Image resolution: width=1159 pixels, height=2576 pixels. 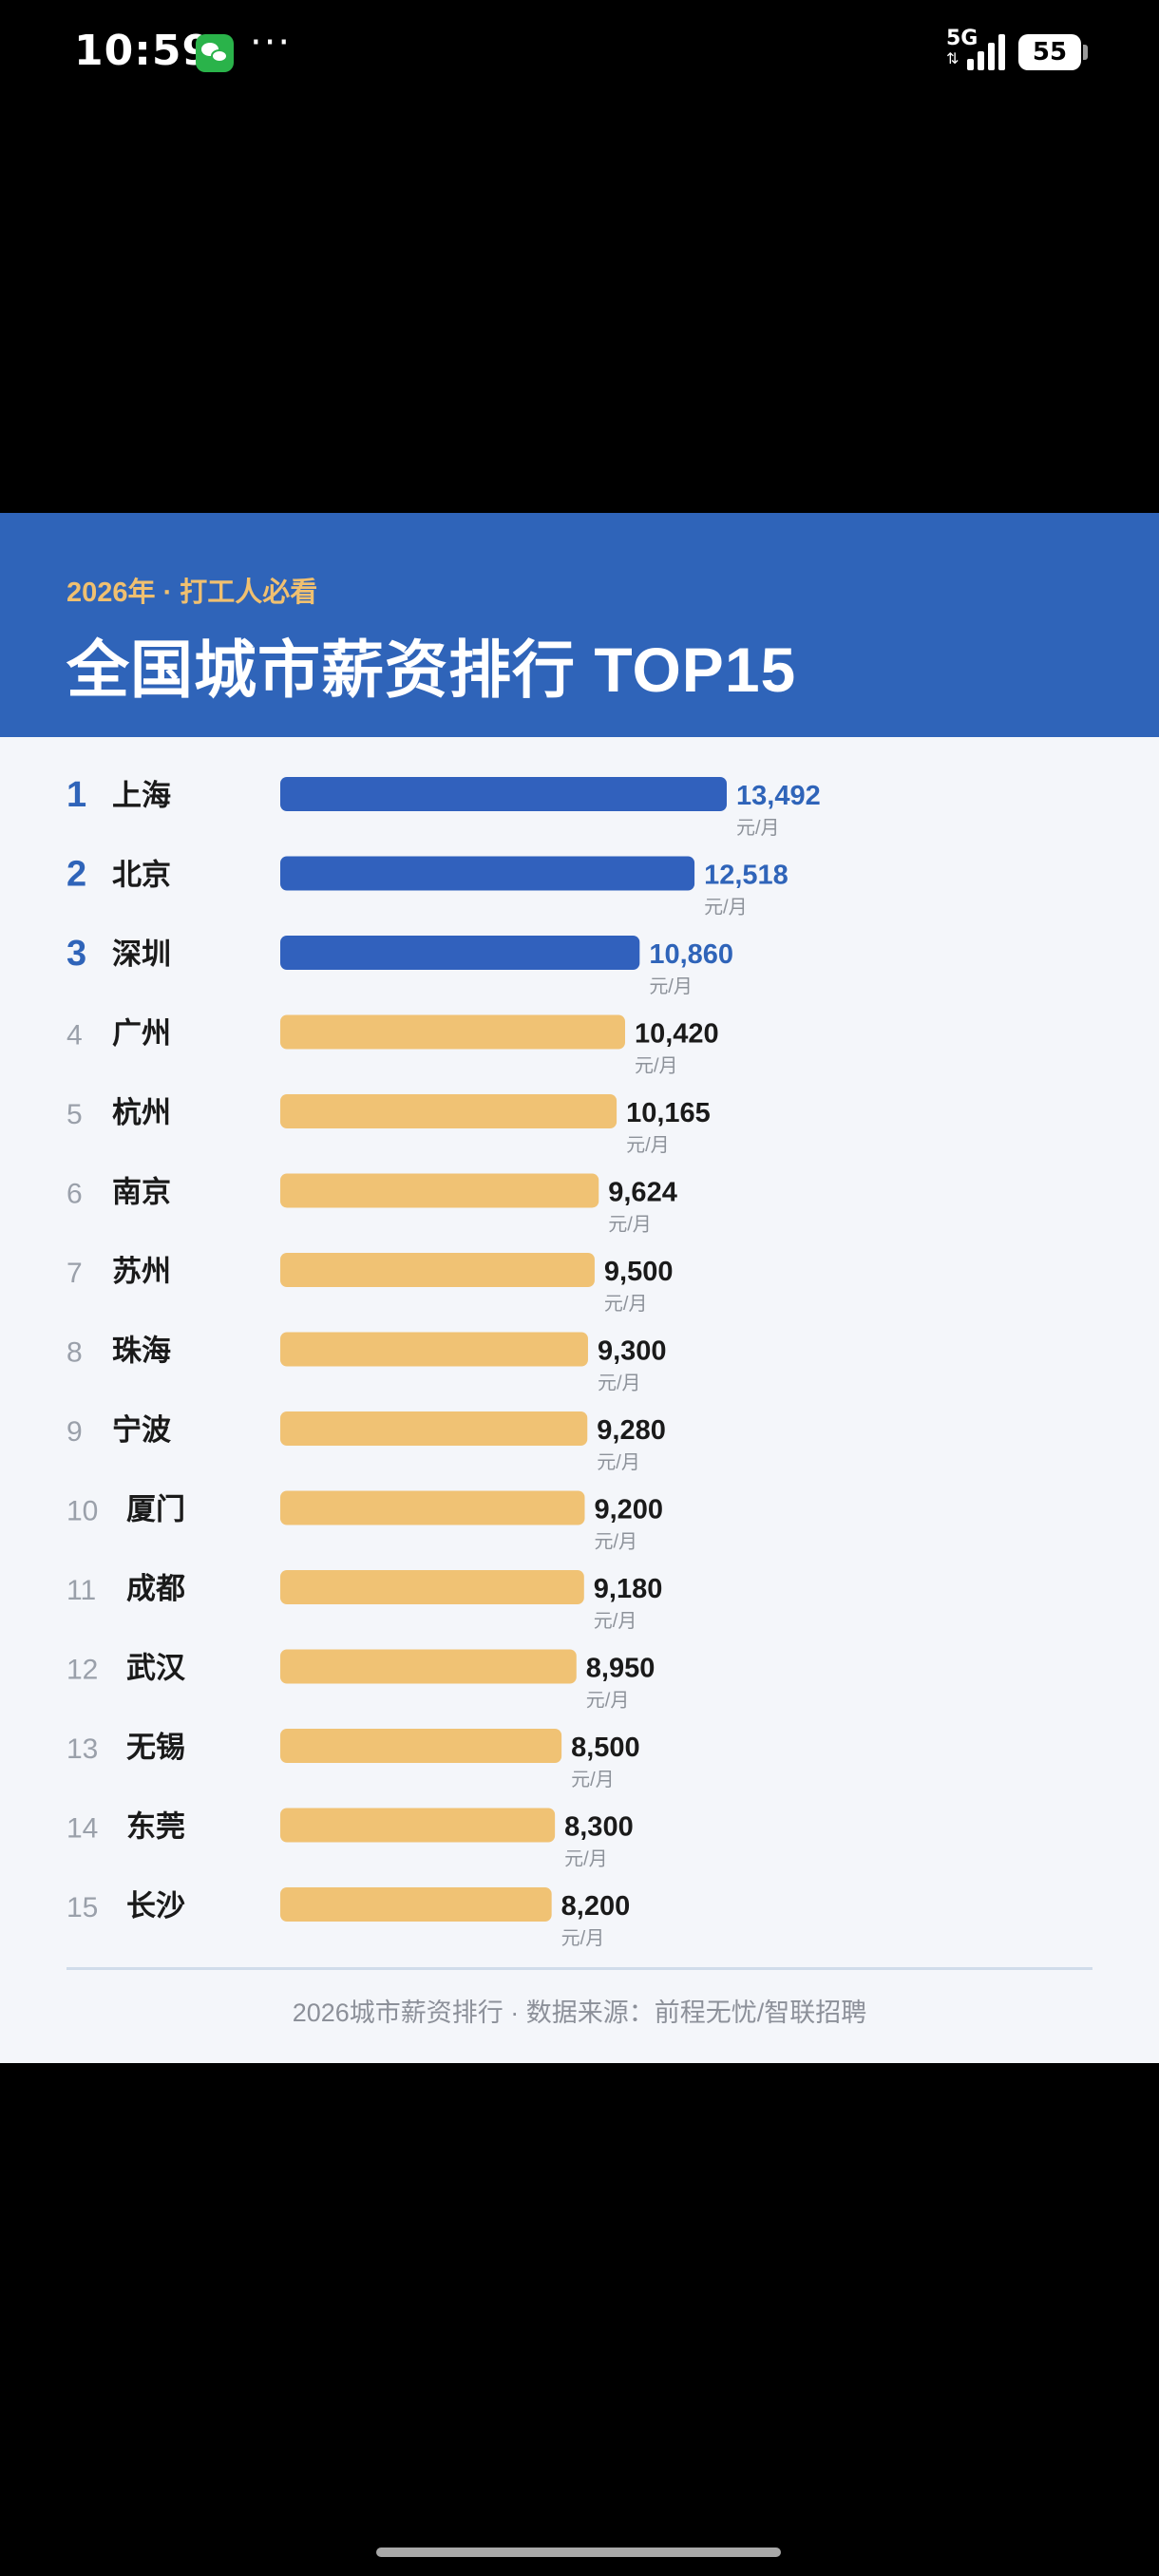 What do you see at coordinates (628, 1589) in the screenshot?
I see `salary-value-label: 9,180` at bounding box center [628, 1589].